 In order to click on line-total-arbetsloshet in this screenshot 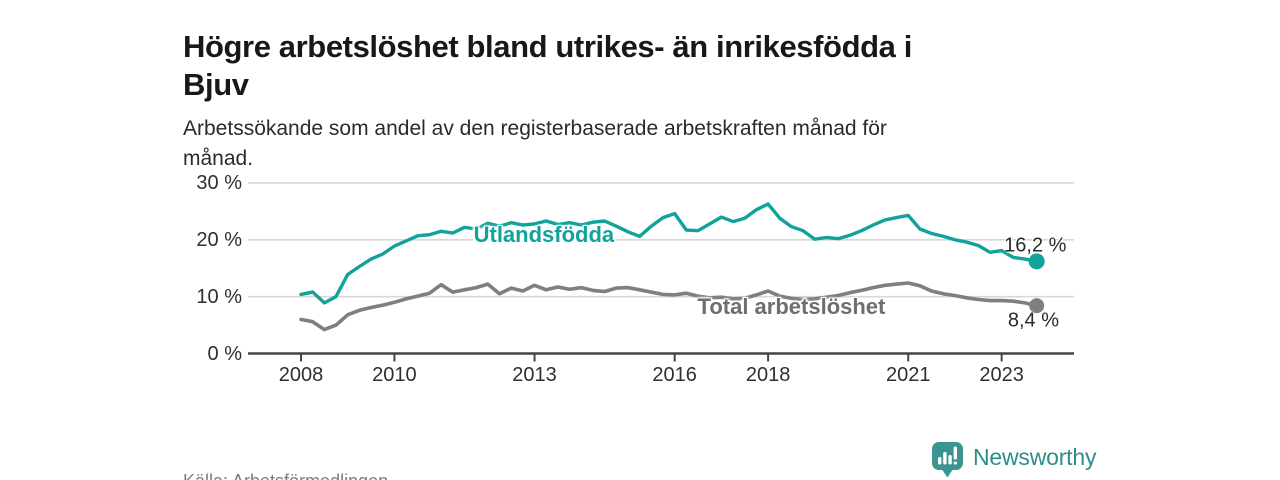, I will do `click(669, 306)`.